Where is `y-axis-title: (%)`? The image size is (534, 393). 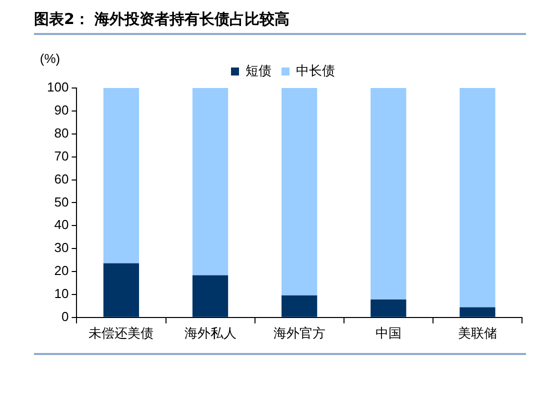 y-axis-title: (%) is located at coordinates (50, 58).